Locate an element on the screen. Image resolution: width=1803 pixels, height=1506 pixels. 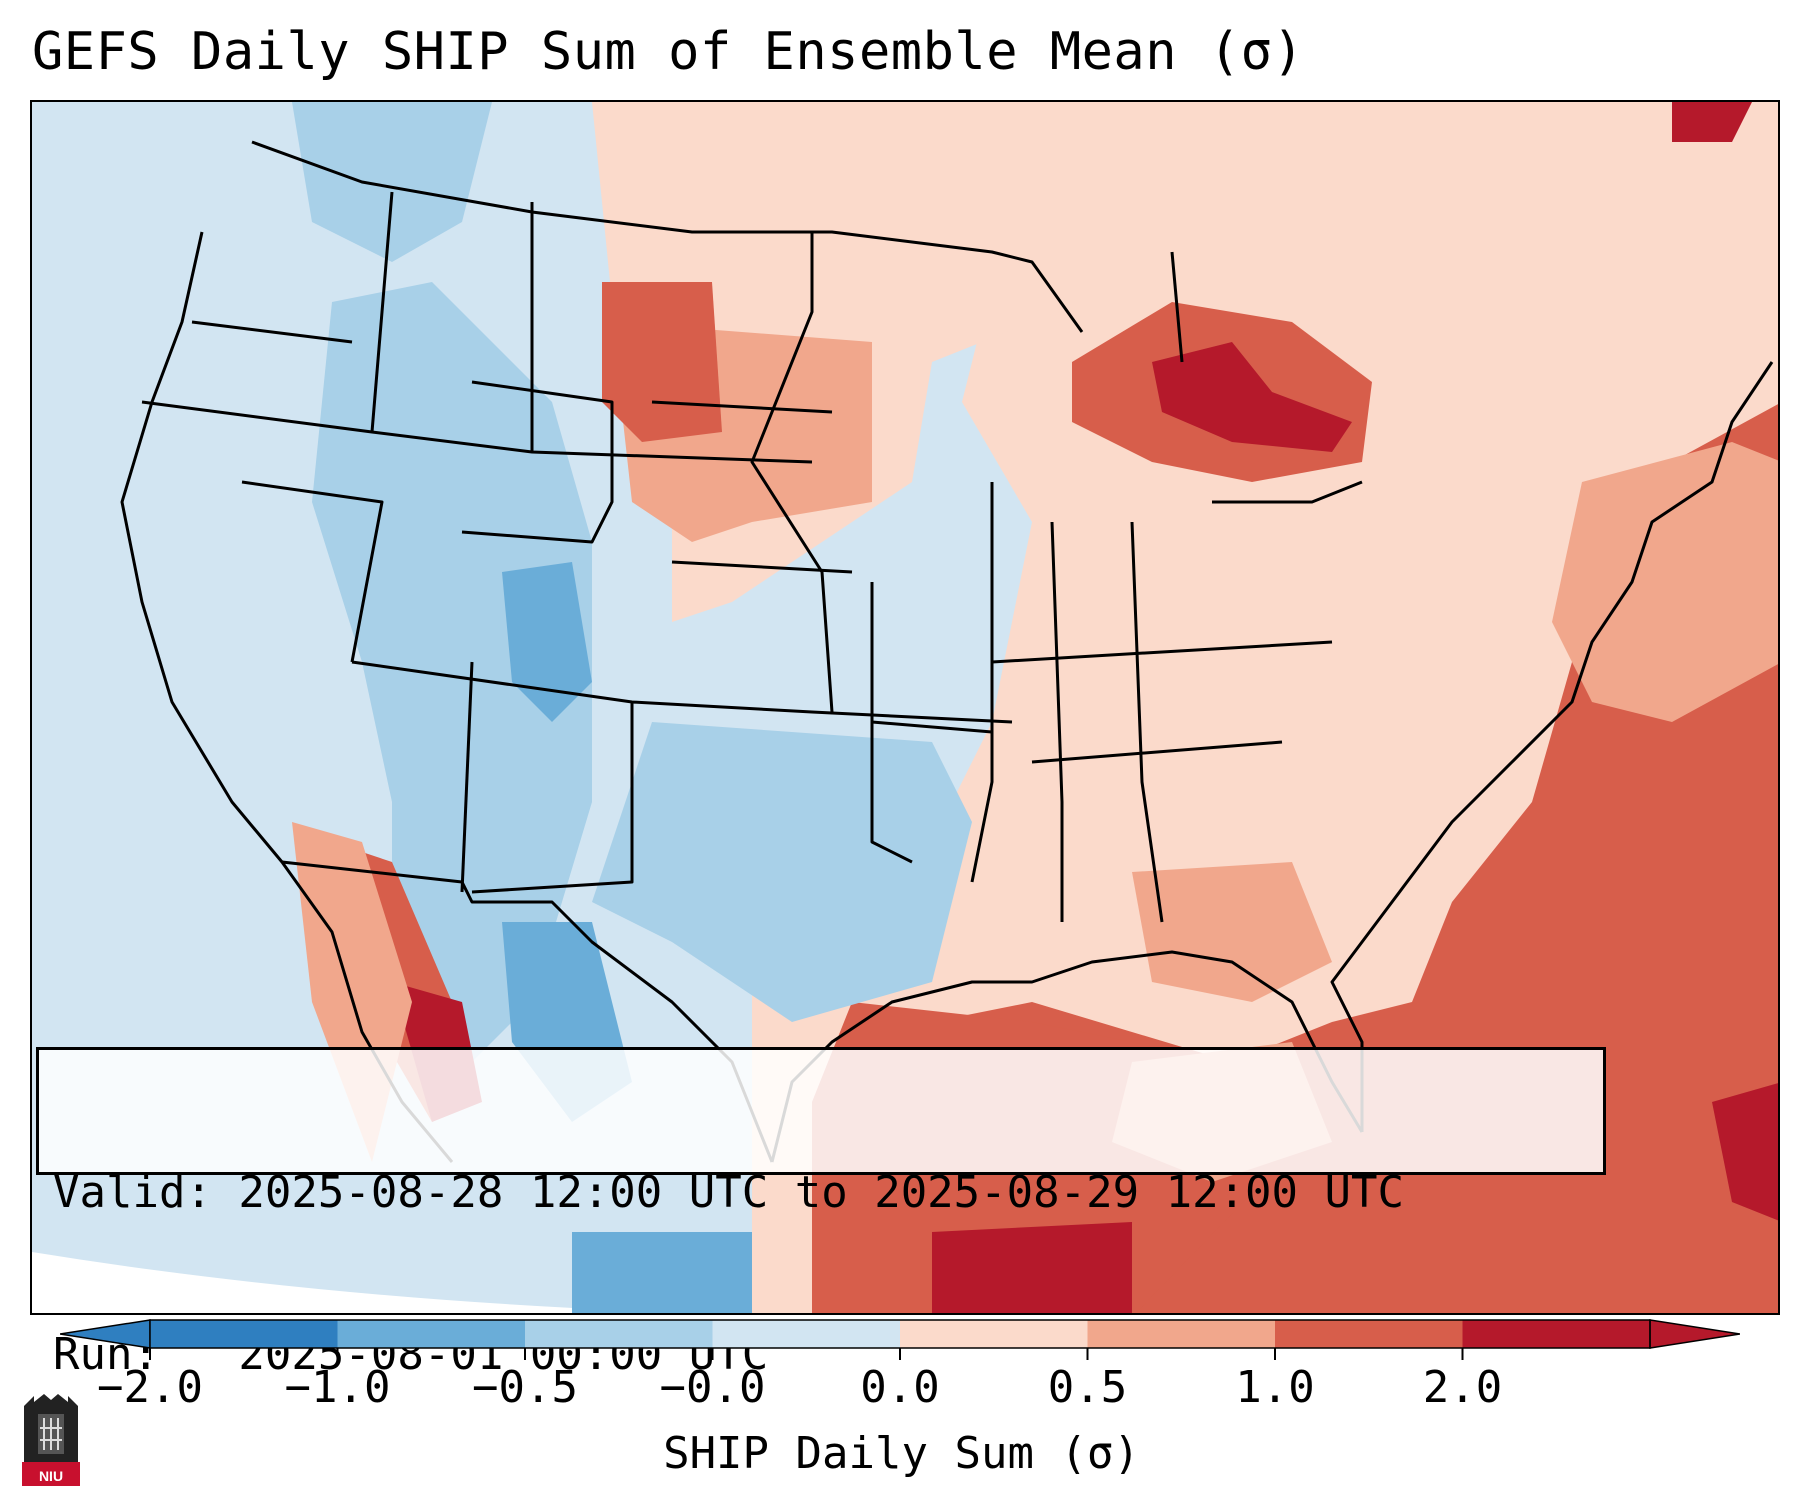
field-great-lakes-hot is located at coordinates (1252, 397).